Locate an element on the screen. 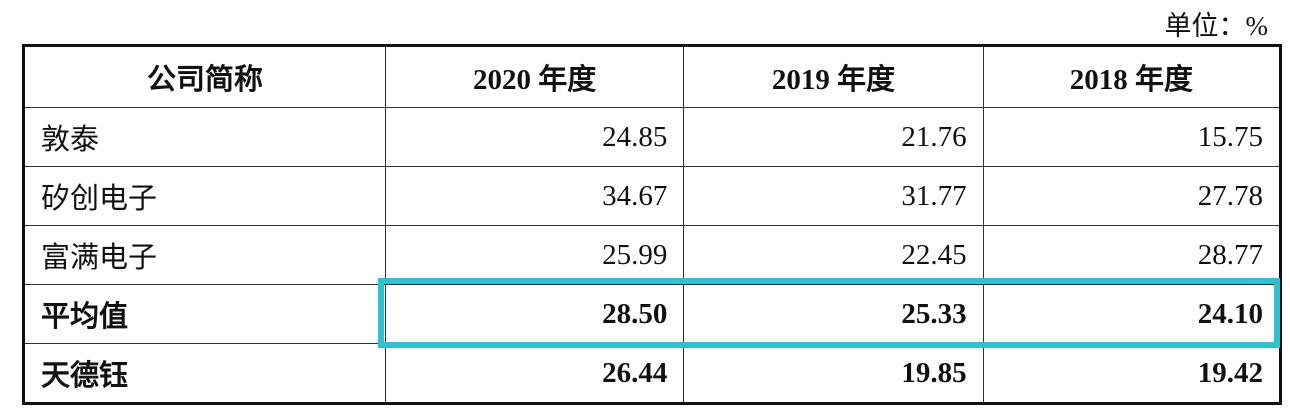 The width and height of the screenshot is (1290, 418). company-cell: 天德钰 is located at coordinates (204, 373).